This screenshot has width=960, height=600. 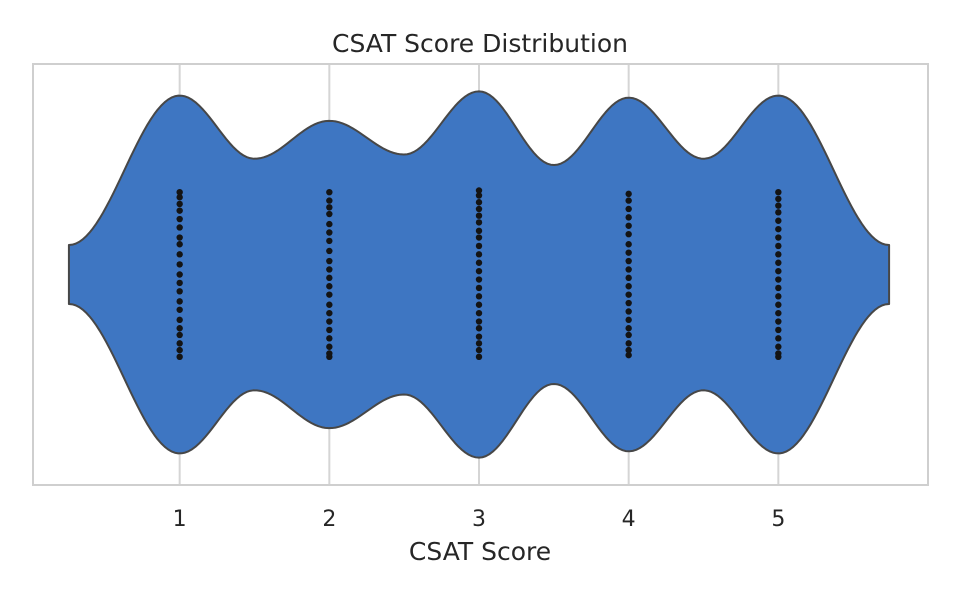 What do you see at coordinates (629, 519) in the screenshot?
I see `x-tick-label-4: 4` at bounding box center [629, 519].